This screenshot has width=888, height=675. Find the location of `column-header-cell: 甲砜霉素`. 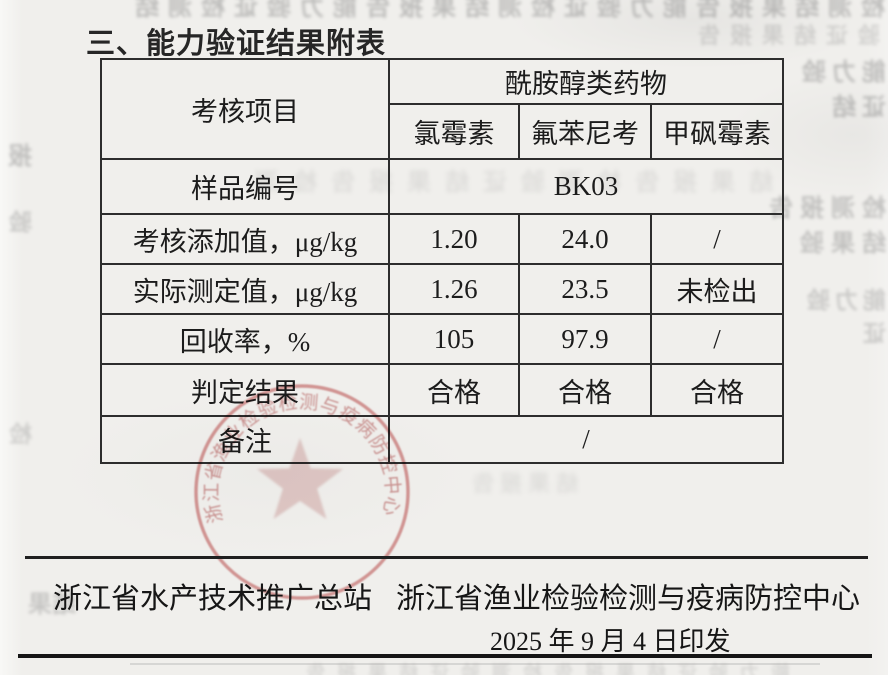

column-header-cell: 甲砜霉素 is located at coordinates (717, 131).